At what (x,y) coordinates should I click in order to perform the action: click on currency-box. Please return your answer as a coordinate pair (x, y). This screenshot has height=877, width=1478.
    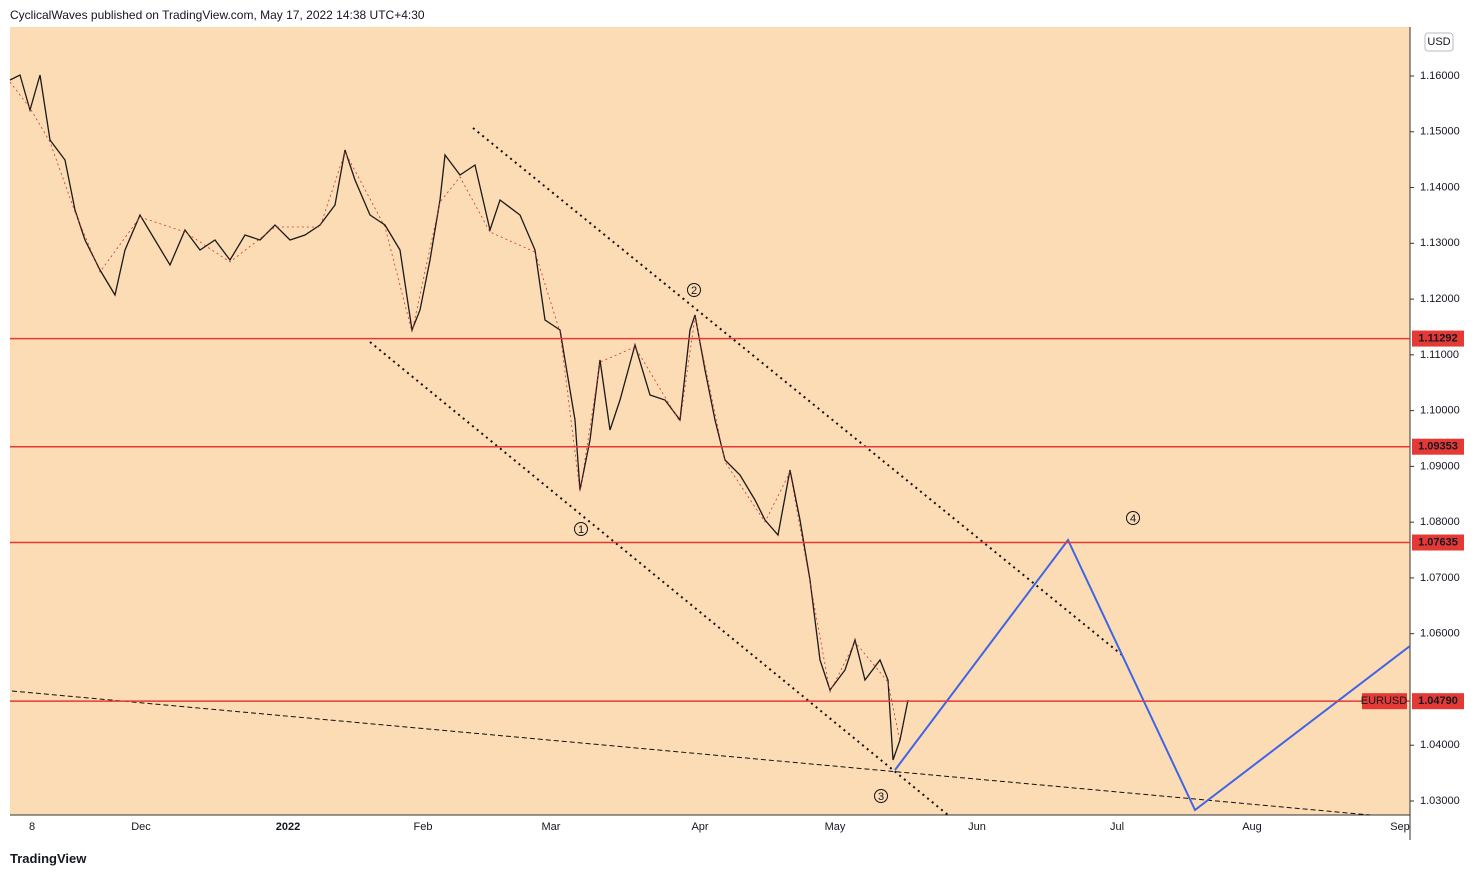
    Looking at the image, I should click on (1439, 42).